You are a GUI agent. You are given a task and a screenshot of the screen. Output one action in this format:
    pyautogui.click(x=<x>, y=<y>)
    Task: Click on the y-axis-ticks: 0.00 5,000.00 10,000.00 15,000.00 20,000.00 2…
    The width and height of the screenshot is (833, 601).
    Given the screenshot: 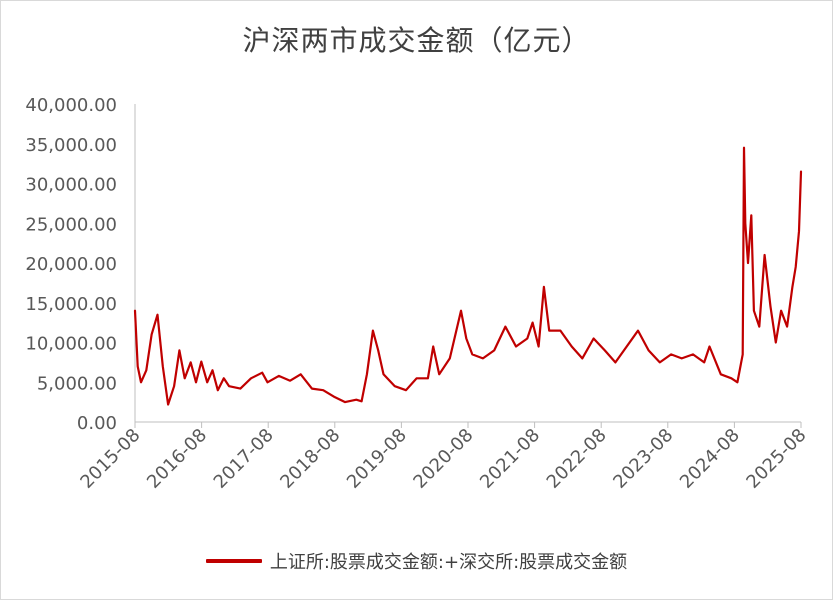 What is the action you would take?
    pyautogui.click(x=71, y=264)
    